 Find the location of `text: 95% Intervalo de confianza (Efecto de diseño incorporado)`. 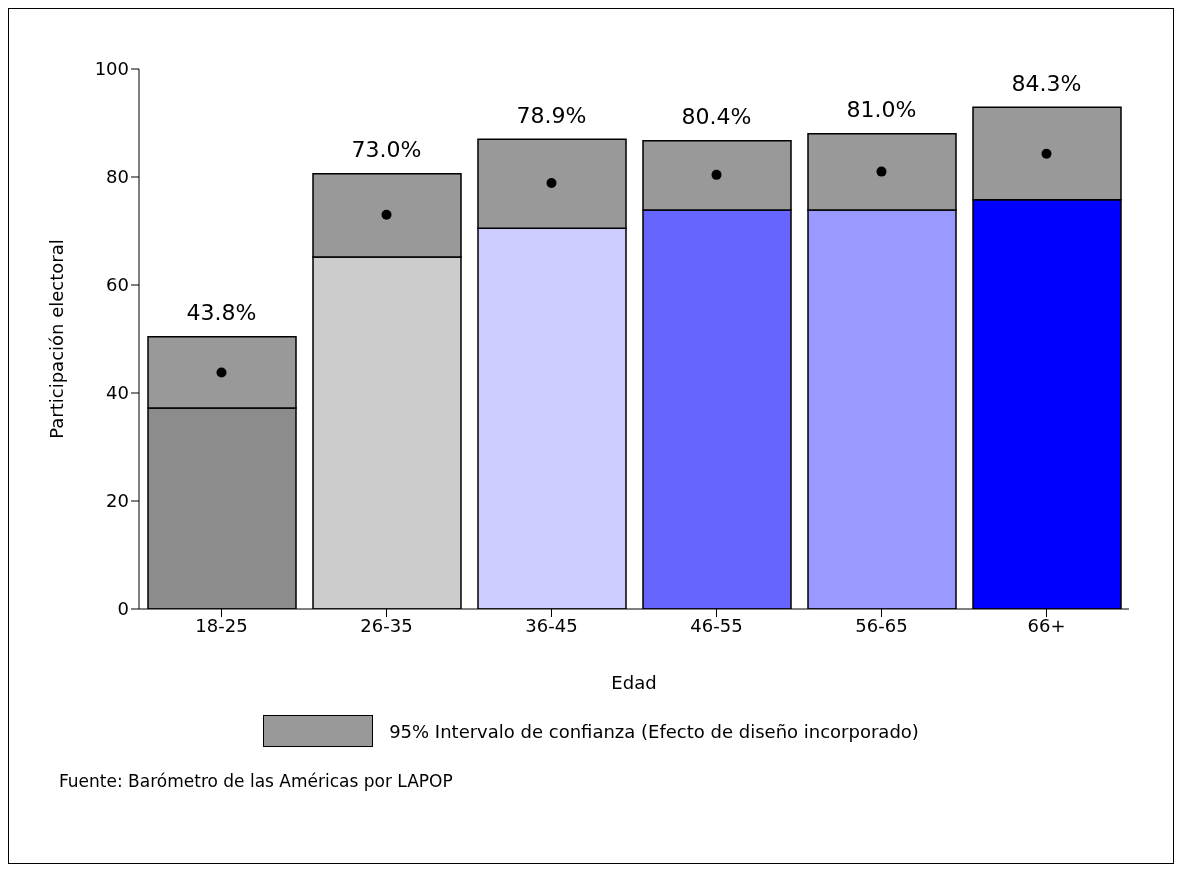

text: 95% Intervalo de confianza (Efecto de diseño incorporado) is located at coordinates (654, 731).